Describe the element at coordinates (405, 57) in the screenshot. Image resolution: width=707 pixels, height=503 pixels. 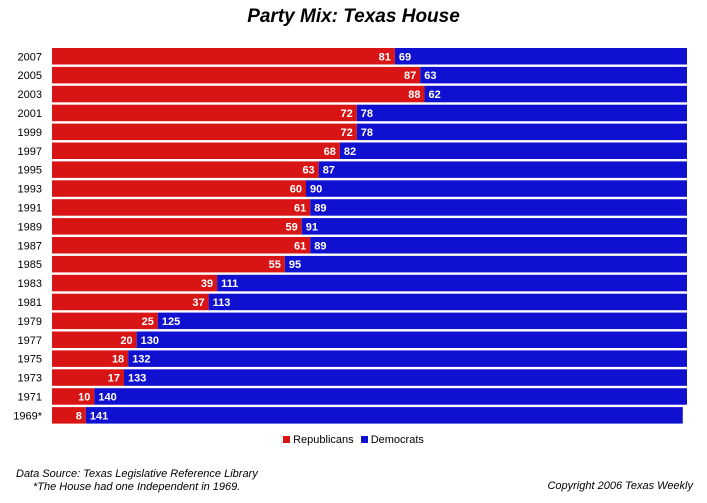
I see `value-label-democrats: 69` at that location.